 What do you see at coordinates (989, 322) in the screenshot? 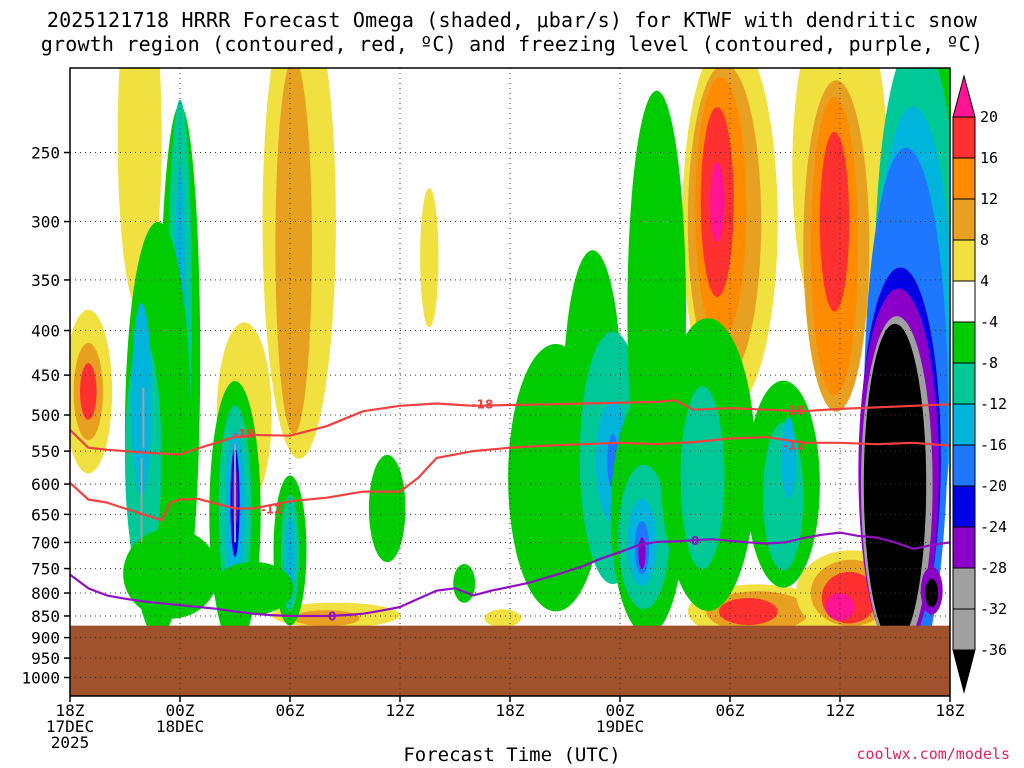
I see `colorbar-label: -4` at bounding box center [989, 322].